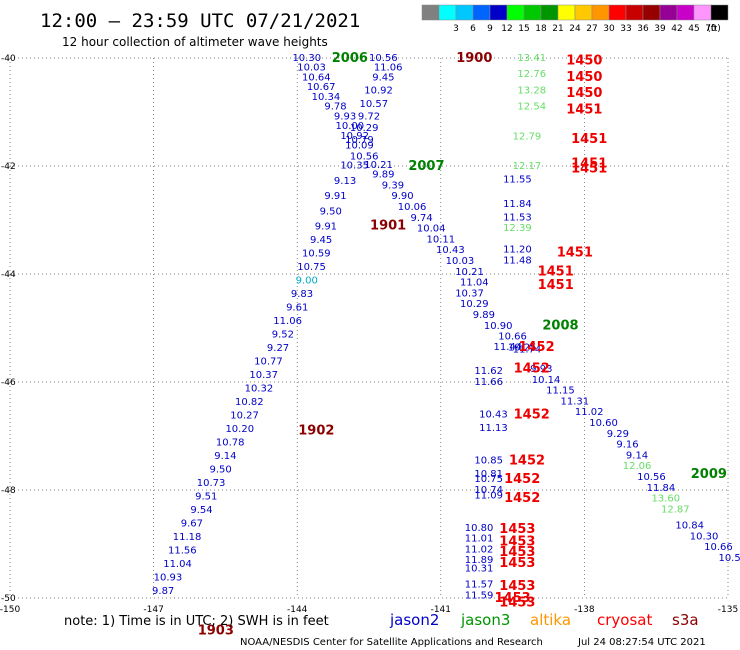 The image size is (740, 650). I want to click on wave-height-label: 10.06, so click(412, 207).